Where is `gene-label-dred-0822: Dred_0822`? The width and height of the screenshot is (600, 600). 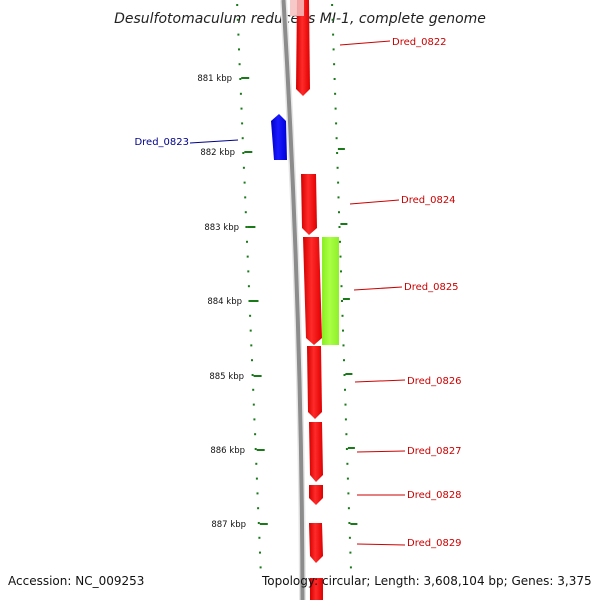 gene-label-dred-0822: Dred_0822 is located at coordinates (419, 42).